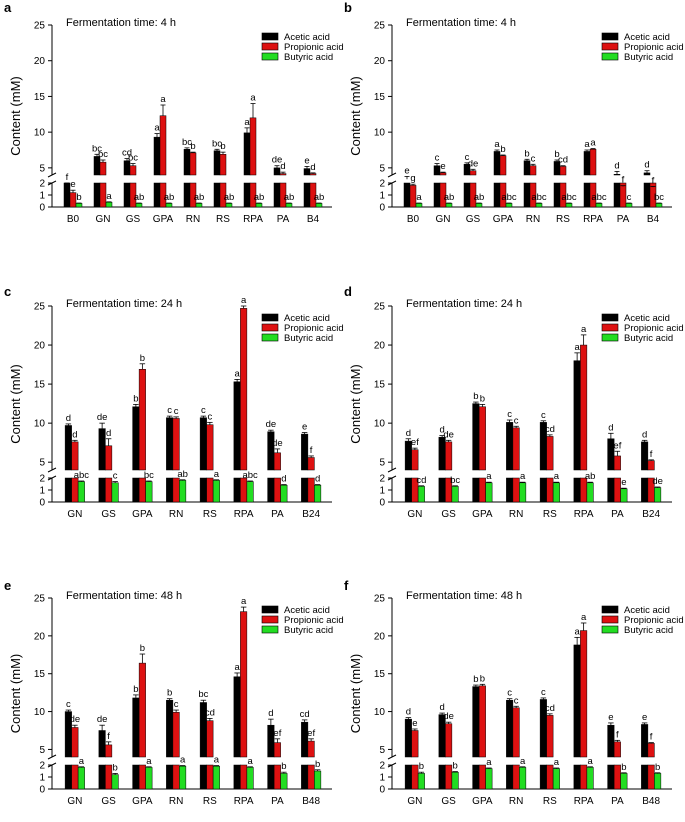  What do you see at coordinates (611, 741) in the screenshot?
I see `bar-acetic-pa-upper` at bounding box center [611, 741].